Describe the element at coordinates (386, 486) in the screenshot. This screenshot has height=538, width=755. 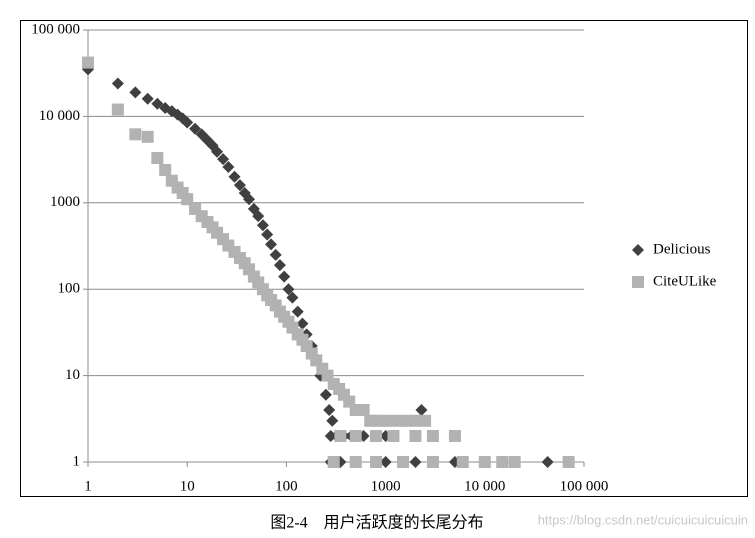
I see `x-tick-label: 1000` at that location.